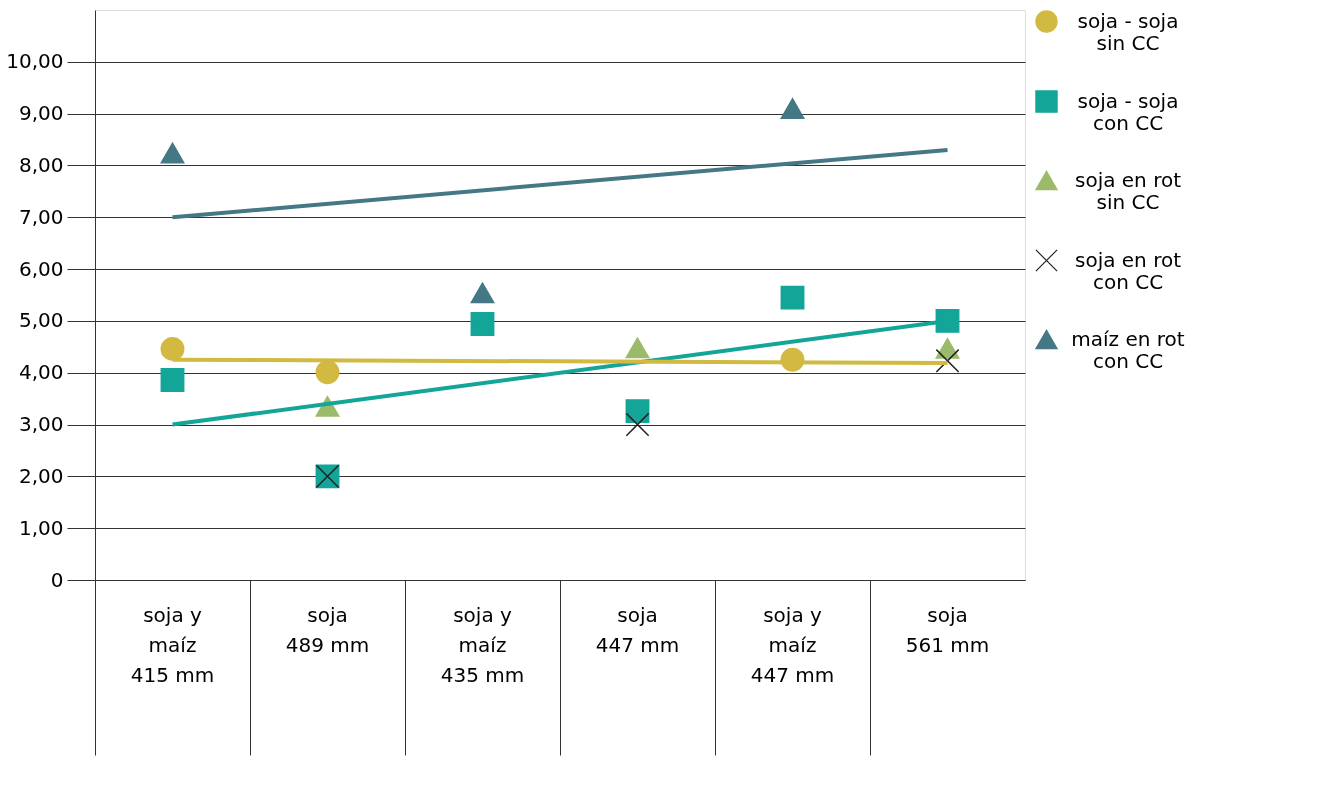 The height and width of the screenshot is (798, 1341). I want to click on legend-label: soja en rot sin CC, so click(1128, 190).